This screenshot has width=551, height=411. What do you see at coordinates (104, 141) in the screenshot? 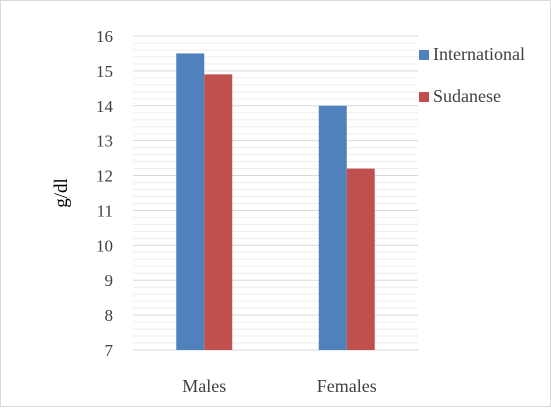
I see `y-tick-label: 13` at bounding box center [104, 141].